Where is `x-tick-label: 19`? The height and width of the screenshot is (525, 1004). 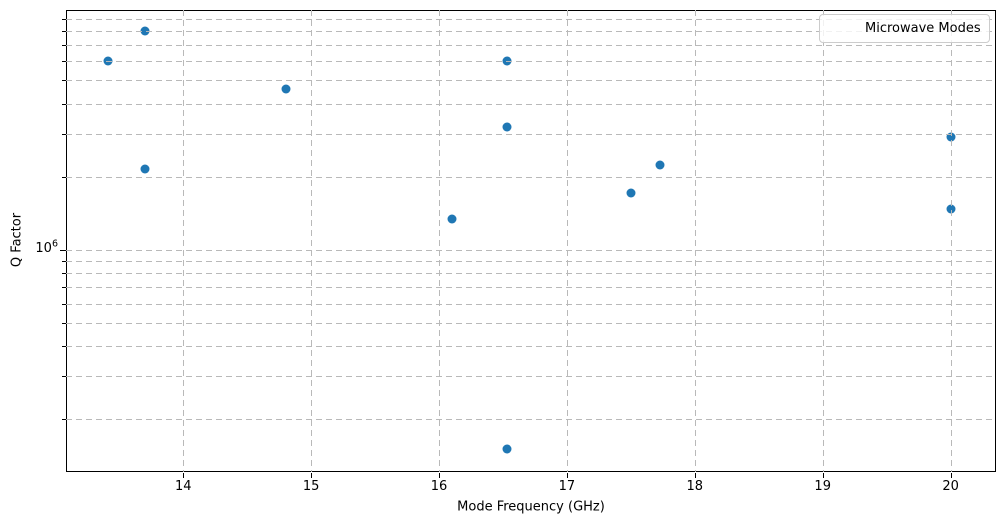
x-tick-label: 19 is located at coordinates (822, 486).